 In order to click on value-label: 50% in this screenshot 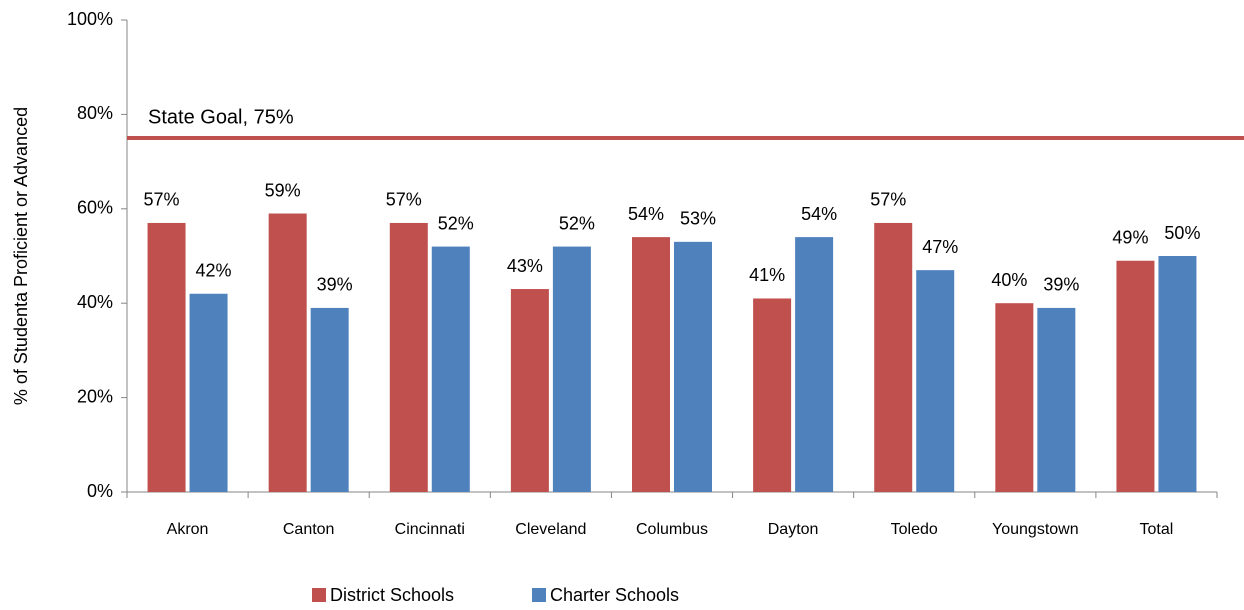, I will do `click(1182, 233)`.